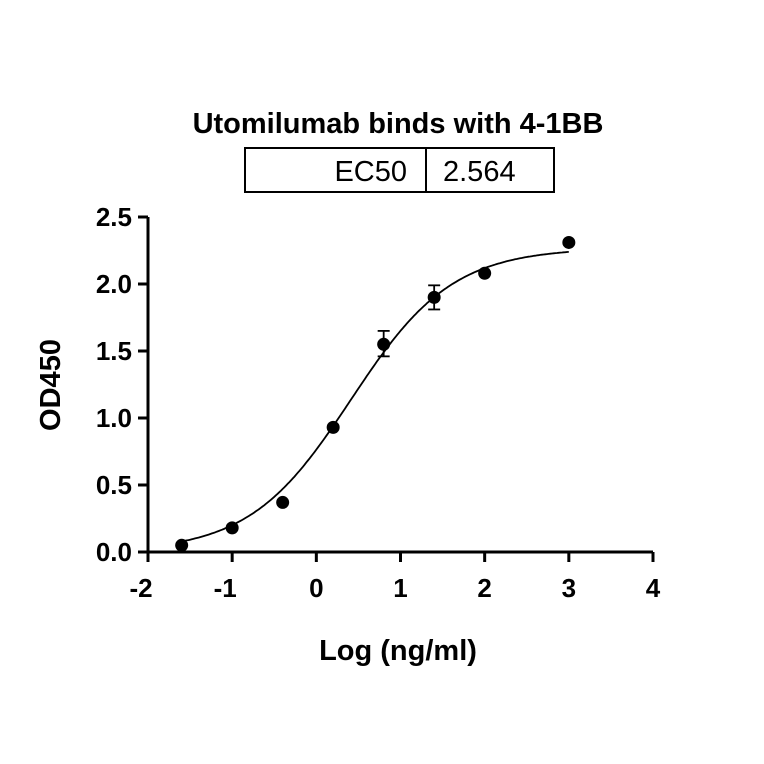 The width and height of the screenshot is (764, 764). I want to click on ec50-value: 2.564, so click(479, 172).